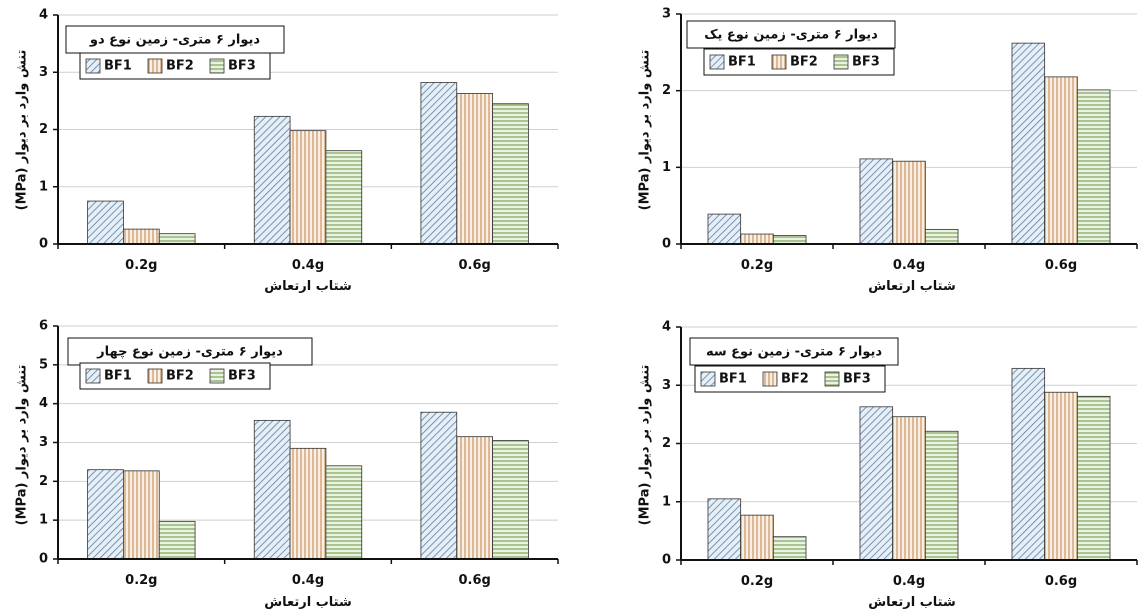 This screenshot has height=615, width=1139. What do you see at coordinates (43, 326) in the screenshot?
I see `y-tick-label: 6` at bounding box center [43, 326].